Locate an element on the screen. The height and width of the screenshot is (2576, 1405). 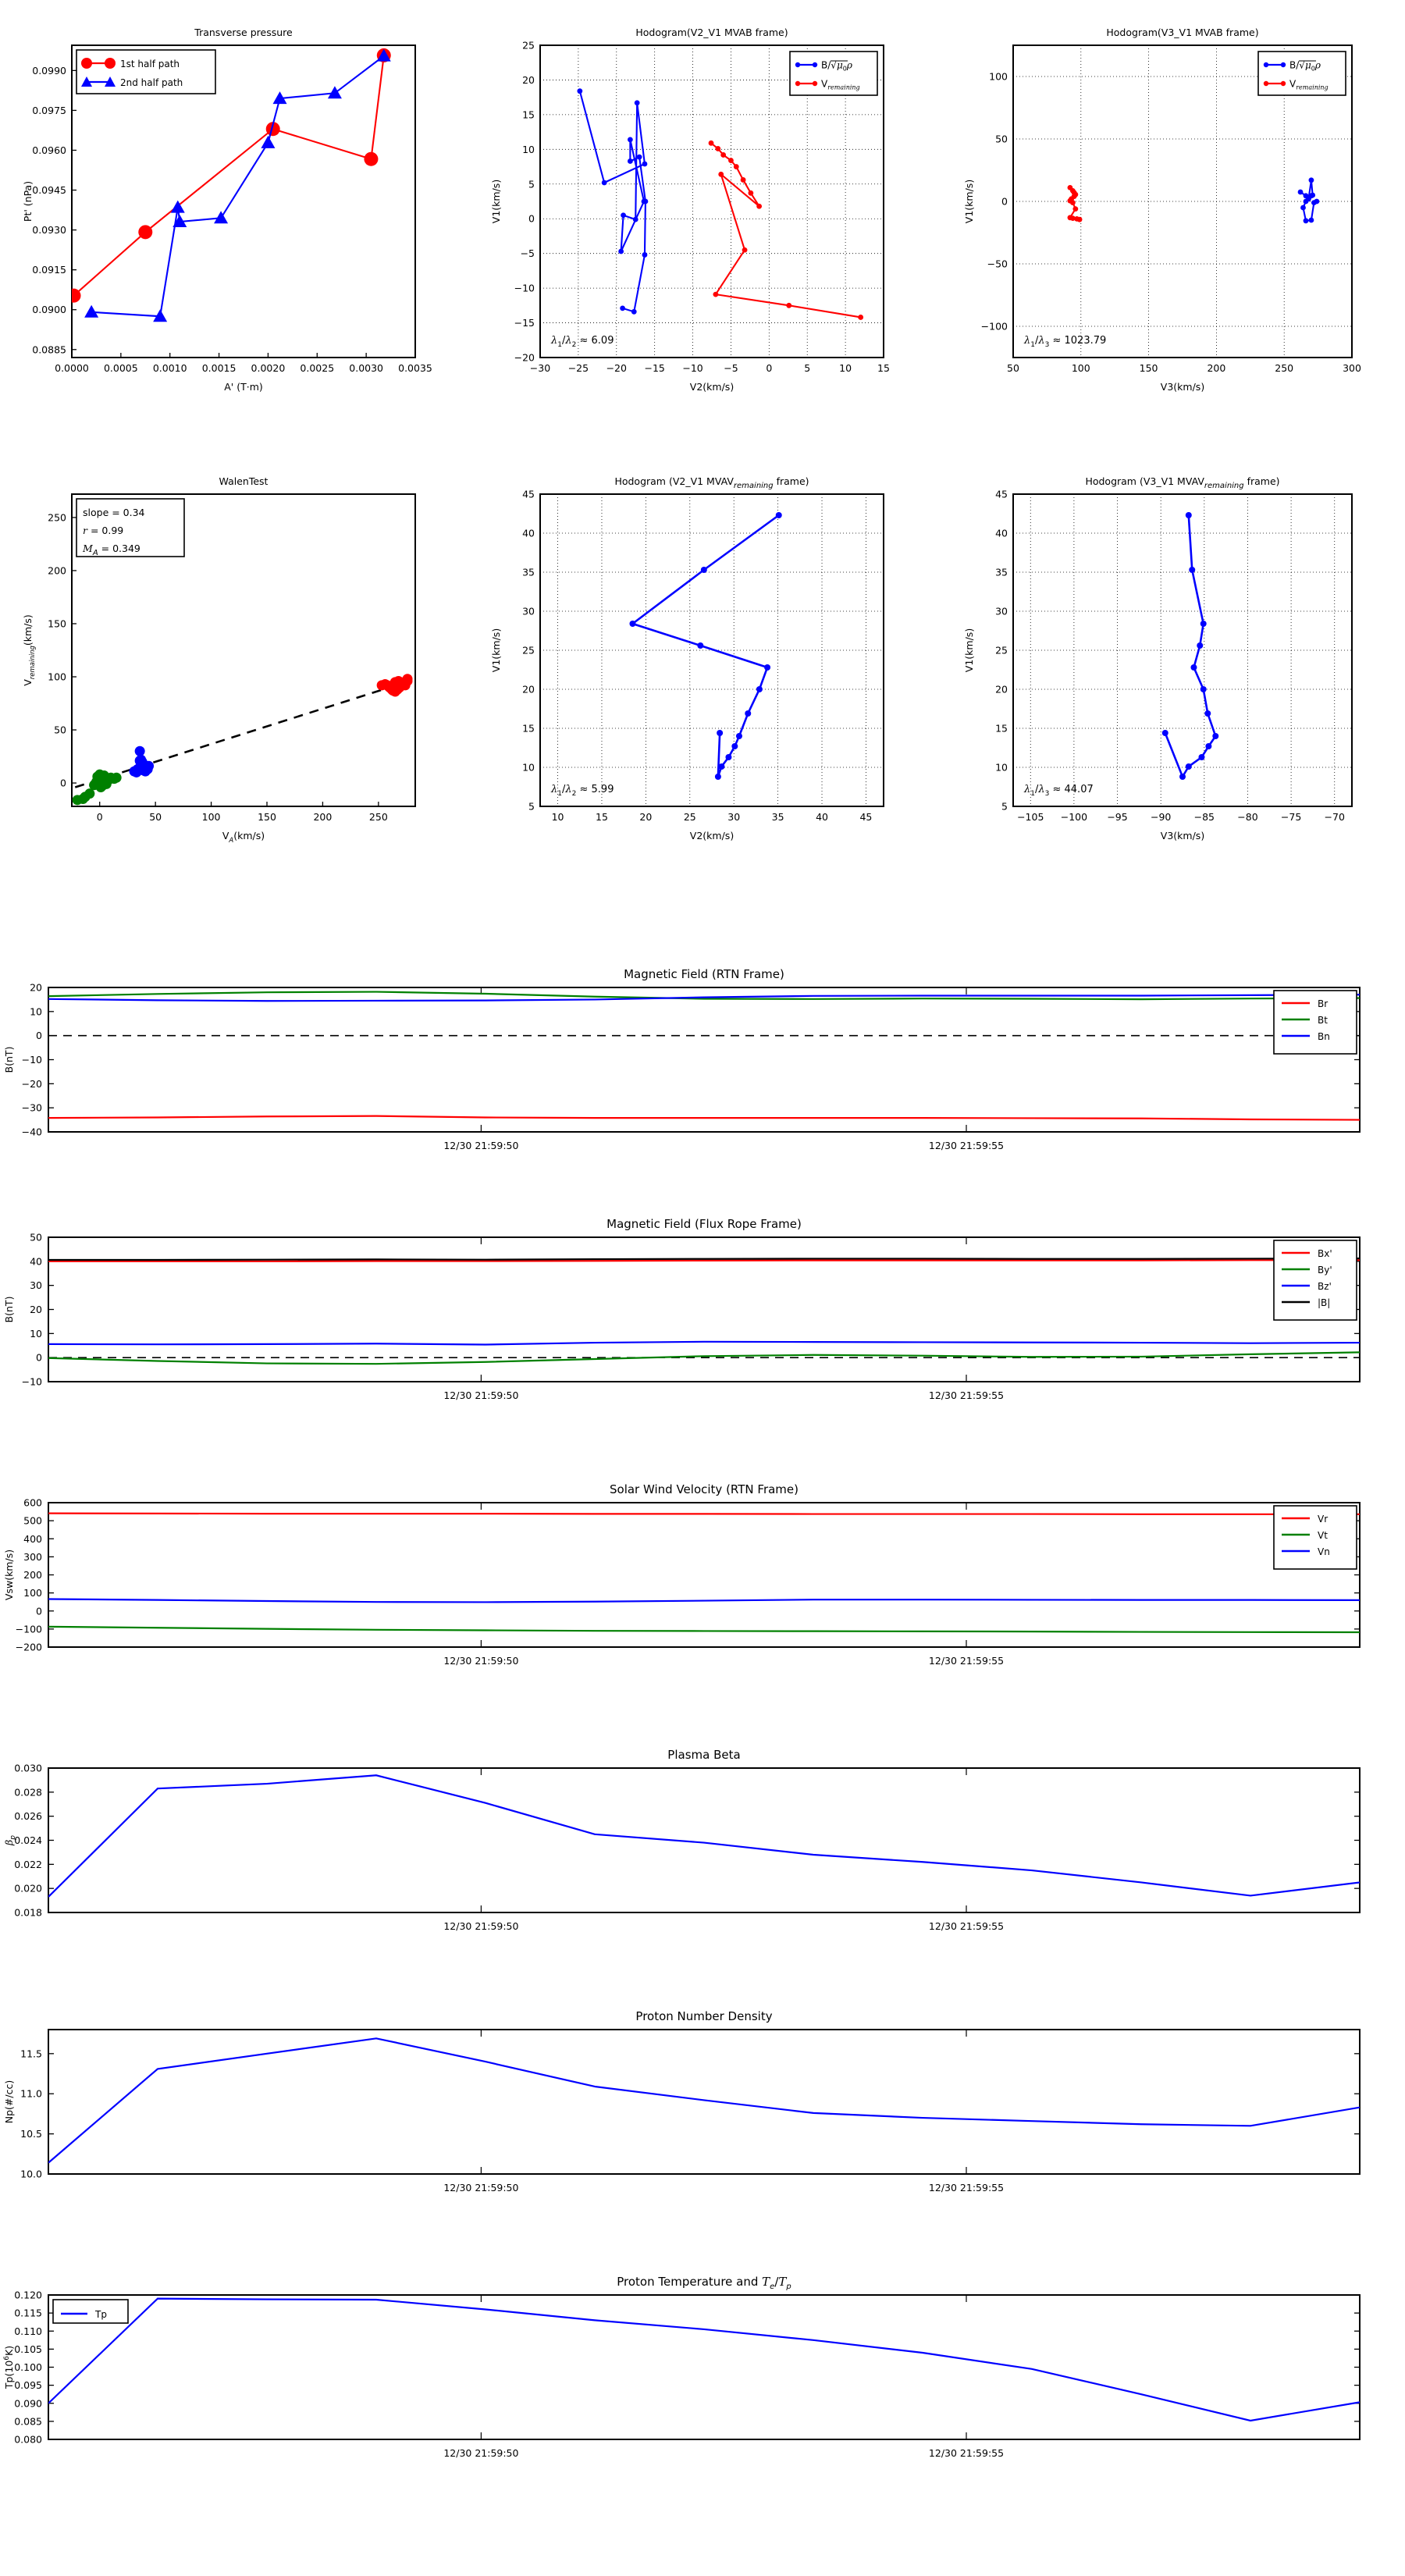
svg-text: 0.0990 is located at coordinates (49, 70).